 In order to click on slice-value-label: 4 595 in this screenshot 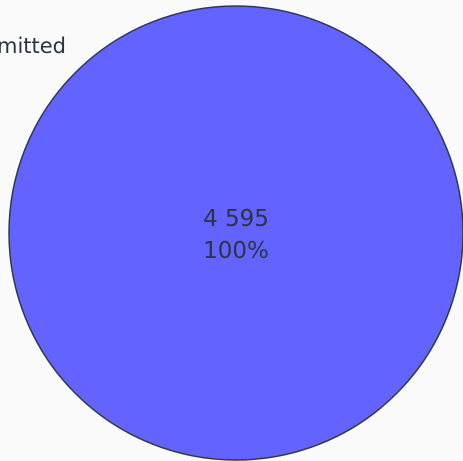, I will do `click(236, 219)`.